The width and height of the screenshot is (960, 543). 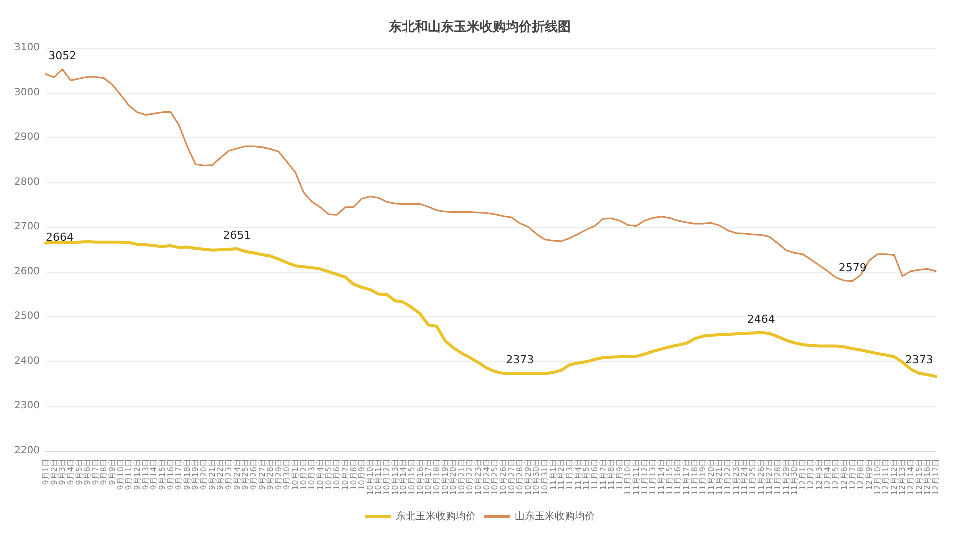 I want to click on x-tick-label: 12月3日, so click(x=819, y=474).